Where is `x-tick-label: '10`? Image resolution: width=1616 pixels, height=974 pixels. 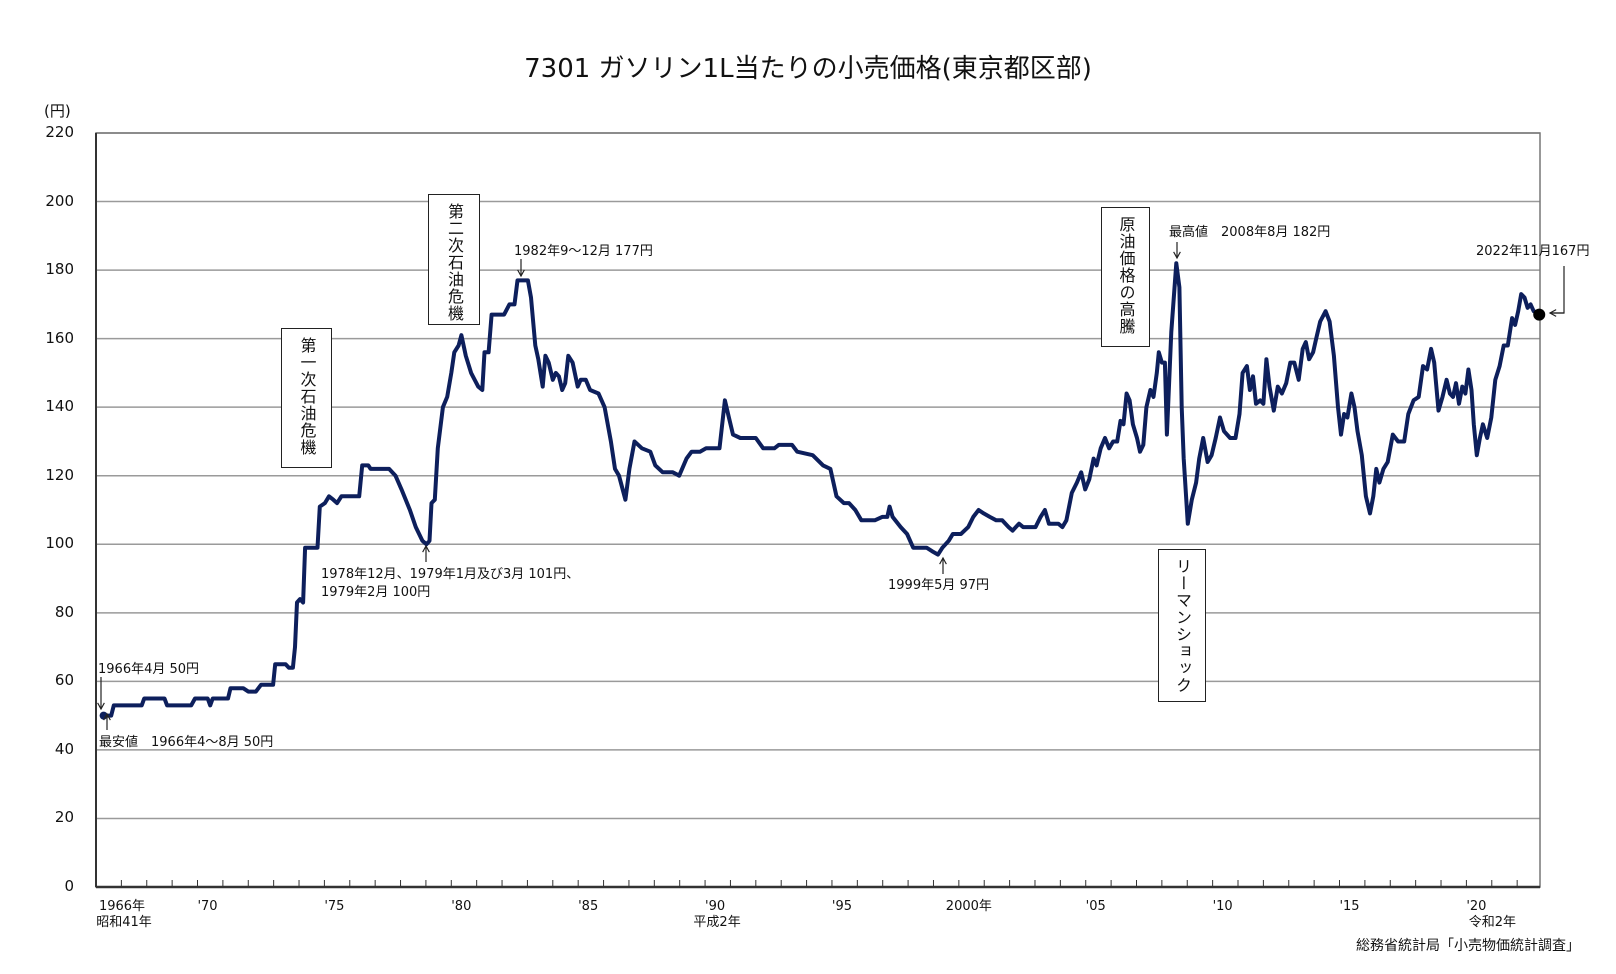 x-tick-label: '10 is located at coordinates (1222, 906).